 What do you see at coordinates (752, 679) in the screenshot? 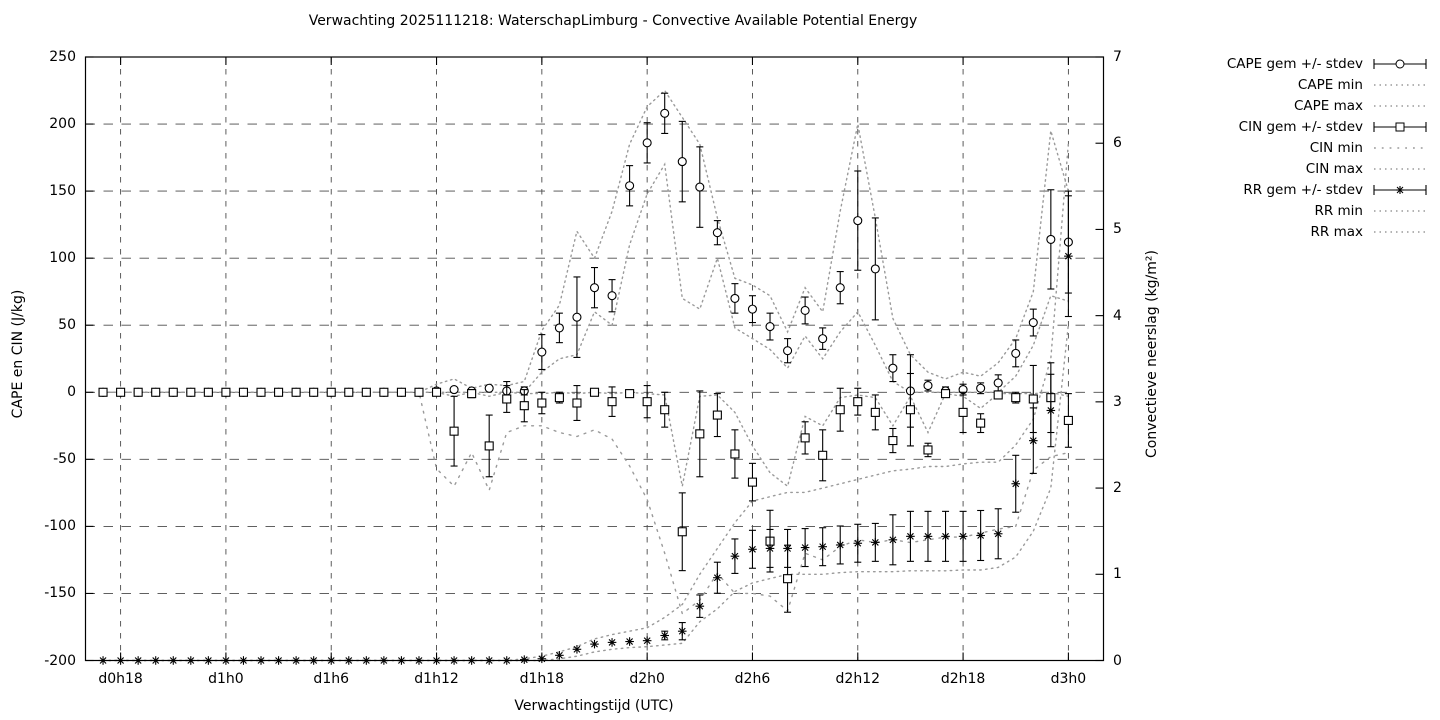
I see `x-tick-label: d2h6` at bounding box center [752, 679].